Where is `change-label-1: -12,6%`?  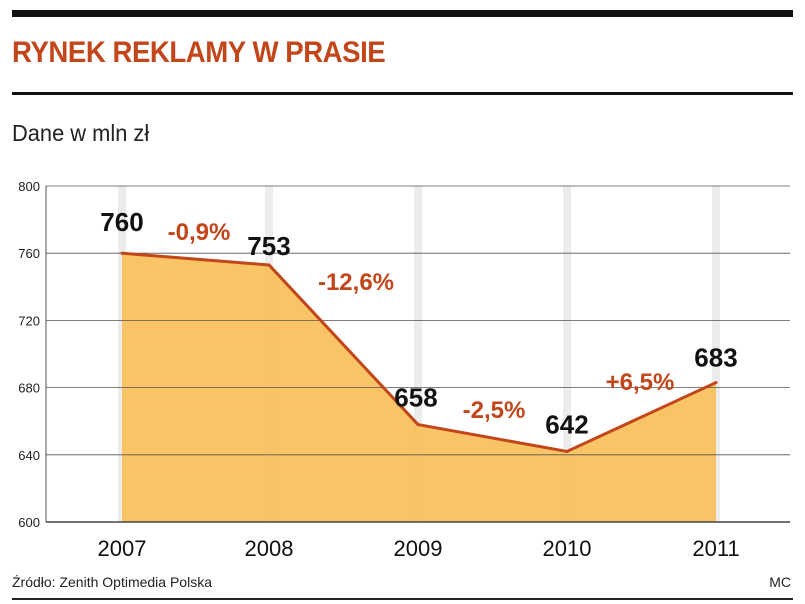
change-label-1: -12,6% is located at coordinates (356, 282).